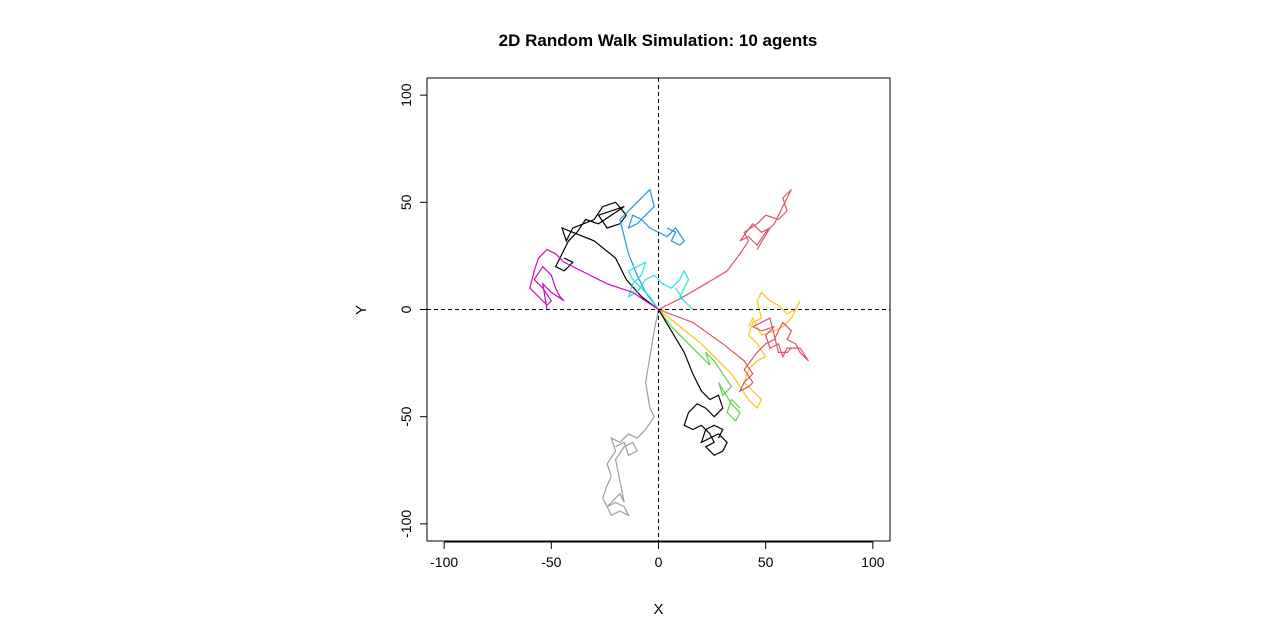 Image resolution: width=1280 pixels, height=640 pixels. Describe the element at coordinates (551, 562) in the screenshot. I see `x-tick-label: -50` at that location.